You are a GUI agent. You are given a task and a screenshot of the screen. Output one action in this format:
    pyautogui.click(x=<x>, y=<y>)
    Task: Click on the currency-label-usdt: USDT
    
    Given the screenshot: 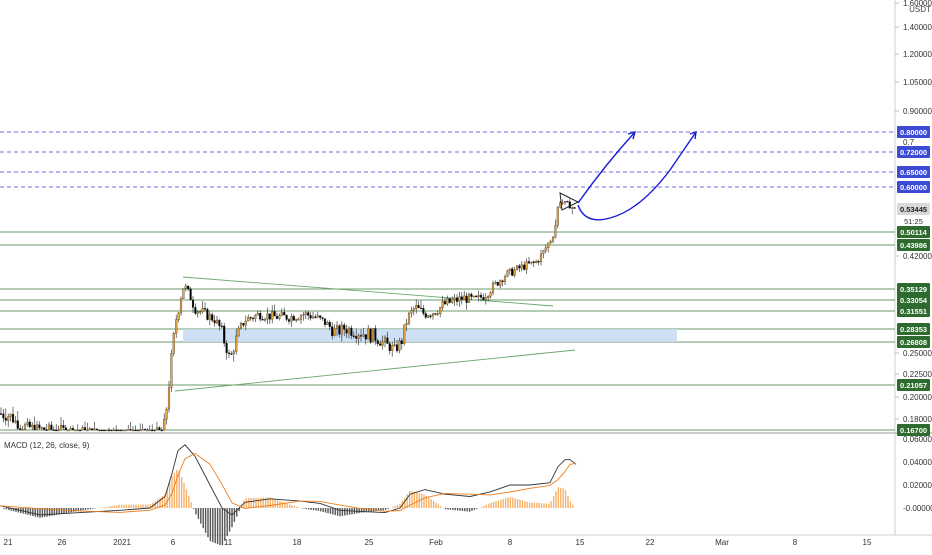 What is the action you would take?
    pyautogui.click(x=920, y=9)
    